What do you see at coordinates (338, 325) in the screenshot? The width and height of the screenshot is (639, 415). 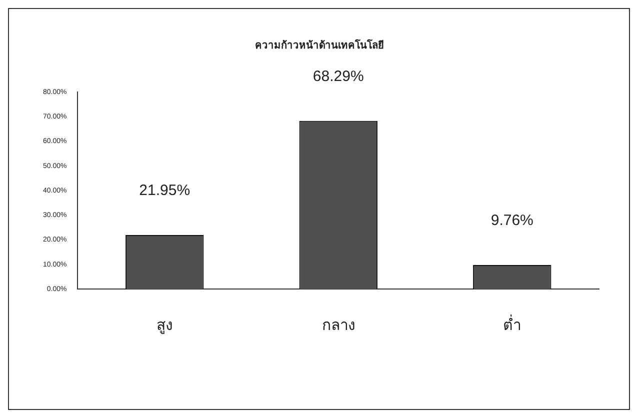 I see `x-tick-label: กลาง` at bounding box center [338, 325].